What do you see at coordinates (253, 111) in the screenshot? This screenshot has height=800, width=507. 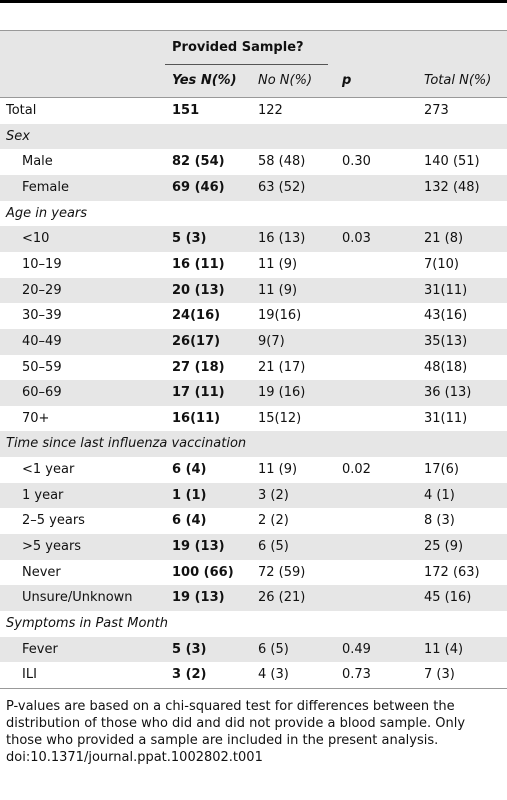 I see `data-row: Total 151 122 273` at bounding box center [253, 111].